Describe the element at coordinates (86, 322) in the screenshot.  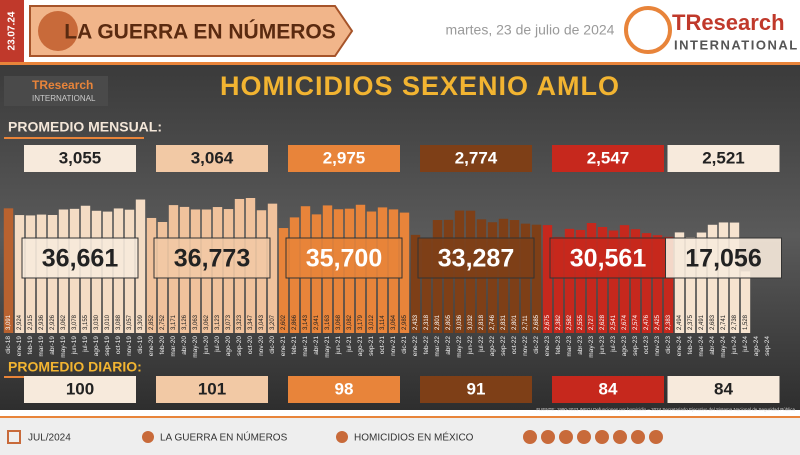
I see `value-label: 3,155` at that location.